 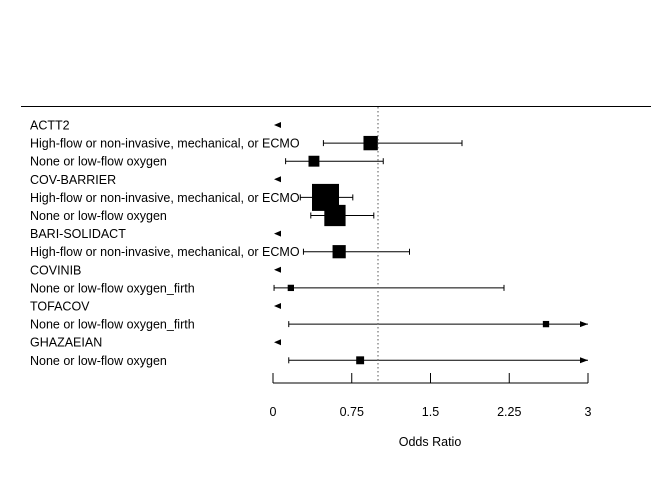 What do you see at coordinates (66, 343) in the screenshot?
I see `study-label: GHAZAEIAN` at bounding box center [66, 343].